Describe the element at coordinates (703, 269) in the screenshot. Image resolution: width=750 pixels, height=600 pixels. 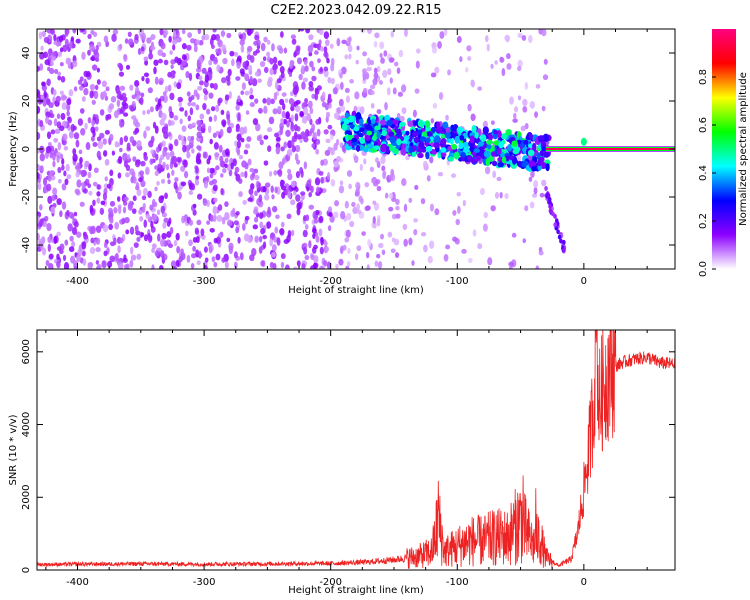
I see `colorbar-tick-label: 0.0` at that location.